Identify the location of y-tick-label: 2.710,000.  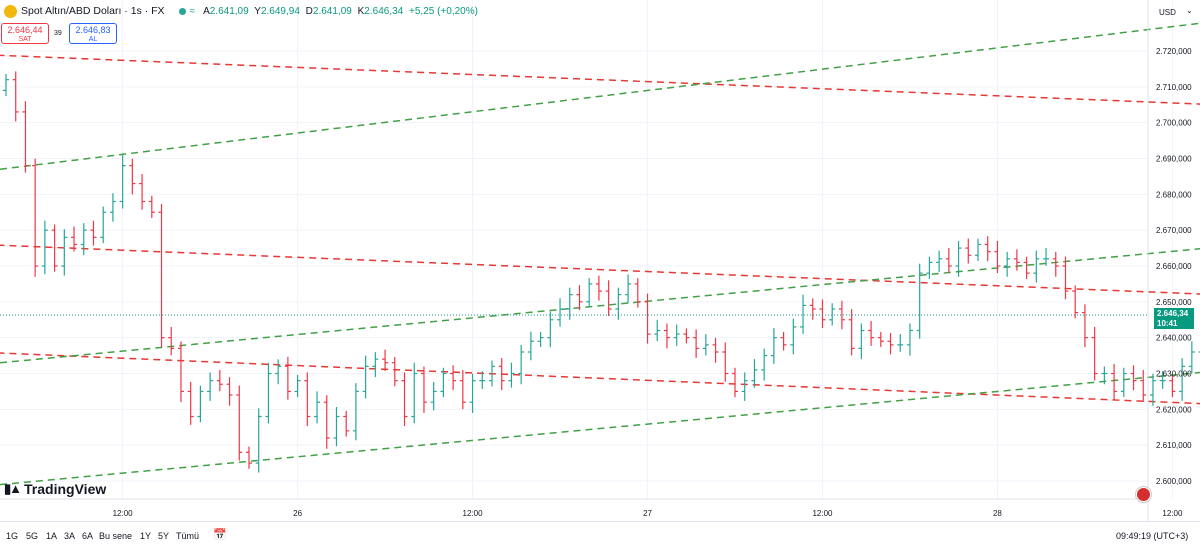
(1174, 87).